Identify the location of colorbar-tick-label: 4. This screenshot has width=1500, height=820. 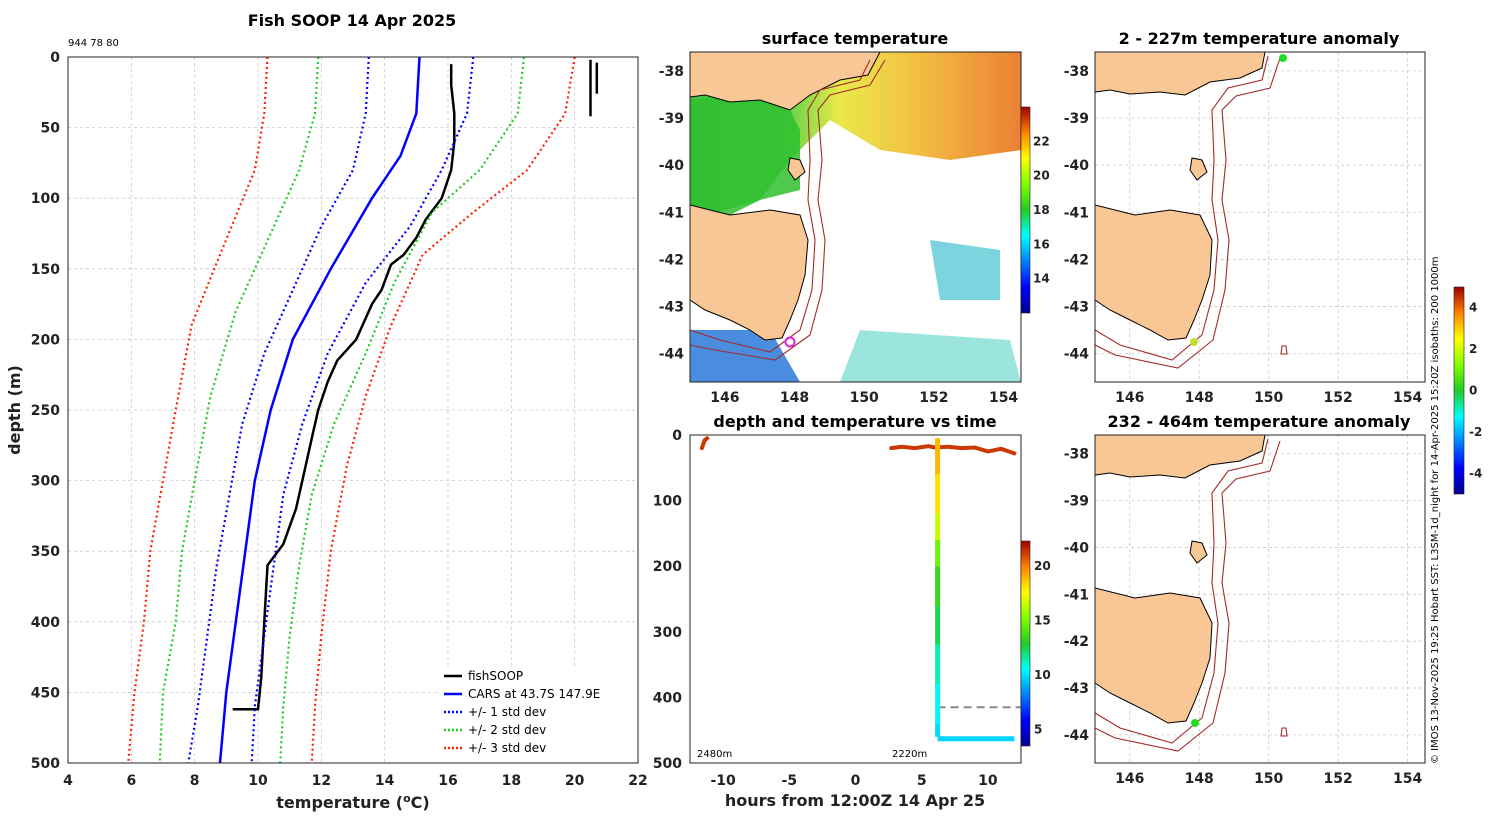
(1473, 308).